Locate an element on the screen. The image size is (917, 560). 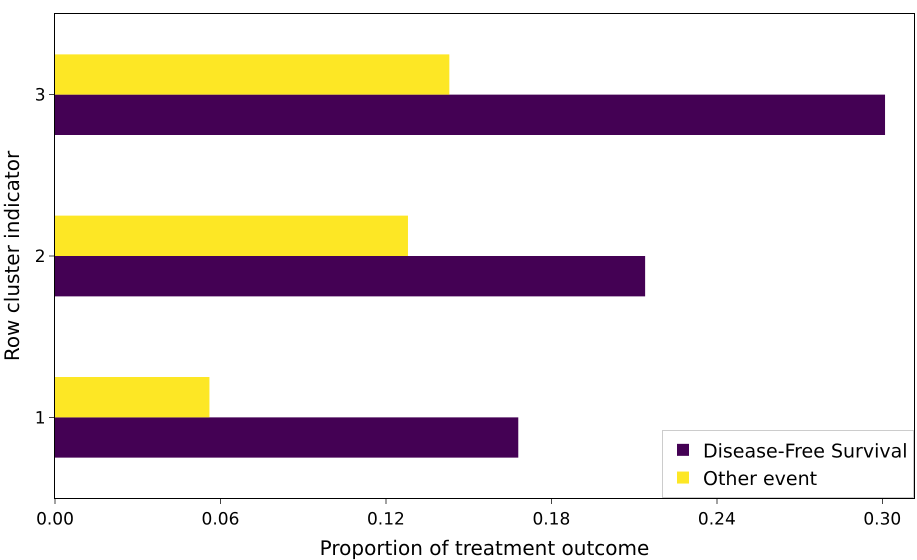
x-tick-label: 0.24 is located at coordinates (717, 519).